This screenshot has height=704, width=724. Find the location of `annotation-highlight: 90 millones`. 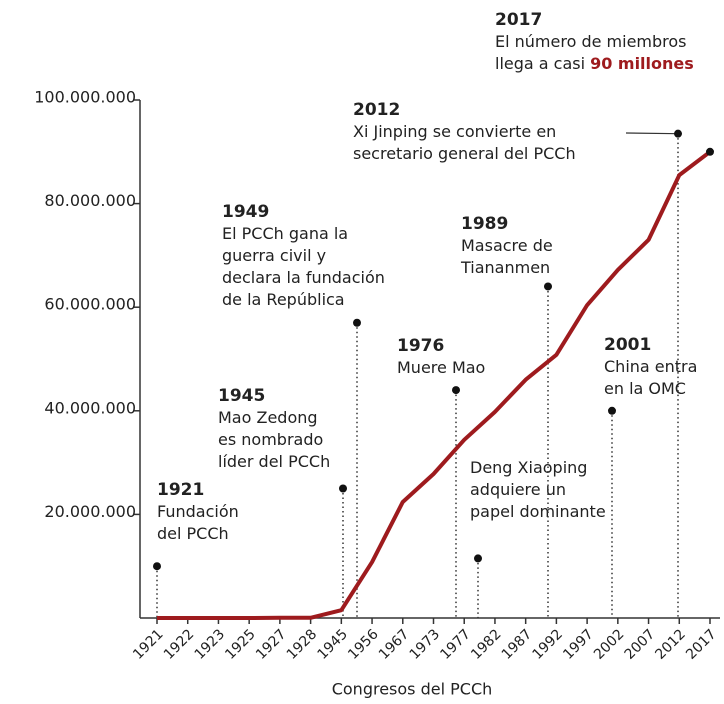

annotation-highlight: 90 millones is located at coordinates (642, 63).